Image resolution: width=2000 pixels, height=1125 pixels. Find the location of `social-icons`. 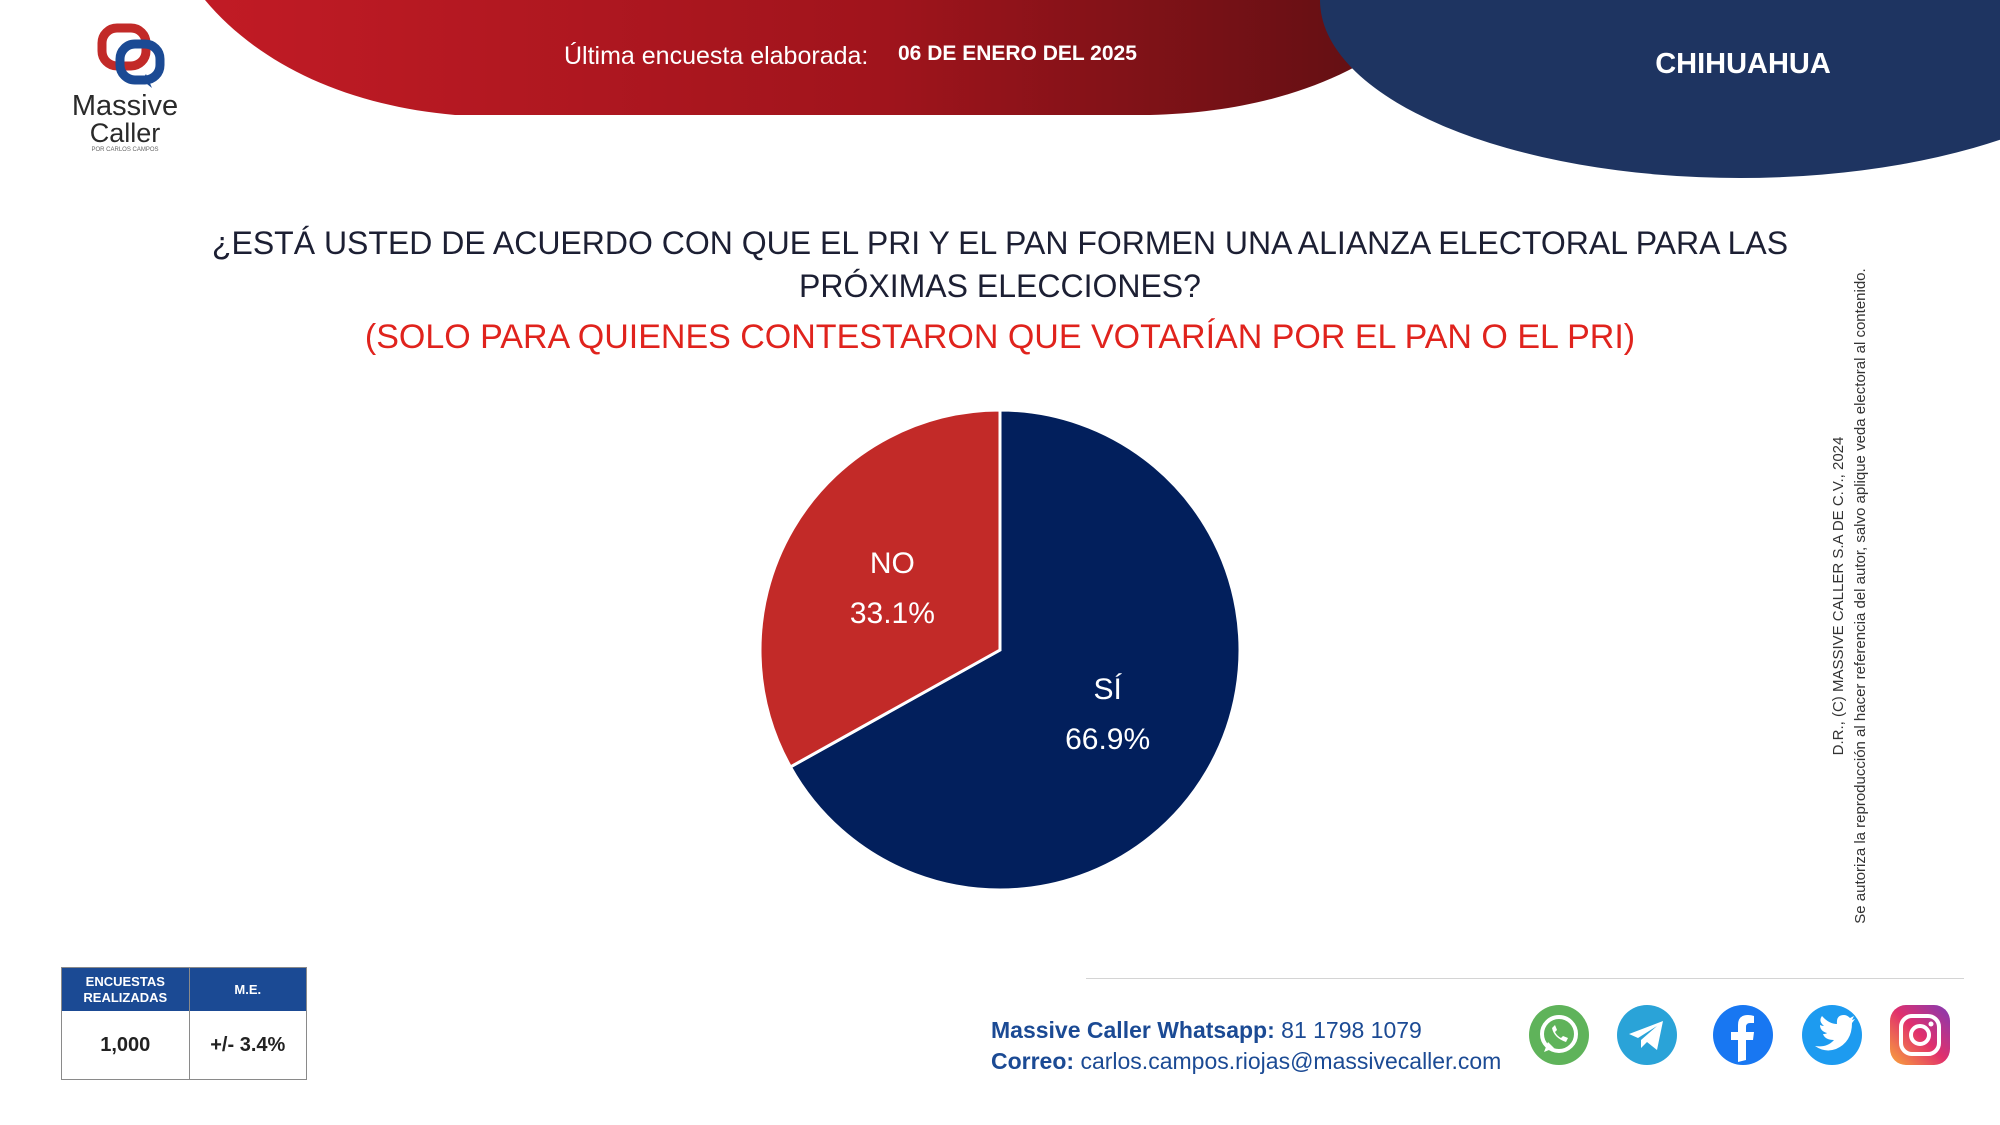

social-icons is located at coordinates (1743, 1036).